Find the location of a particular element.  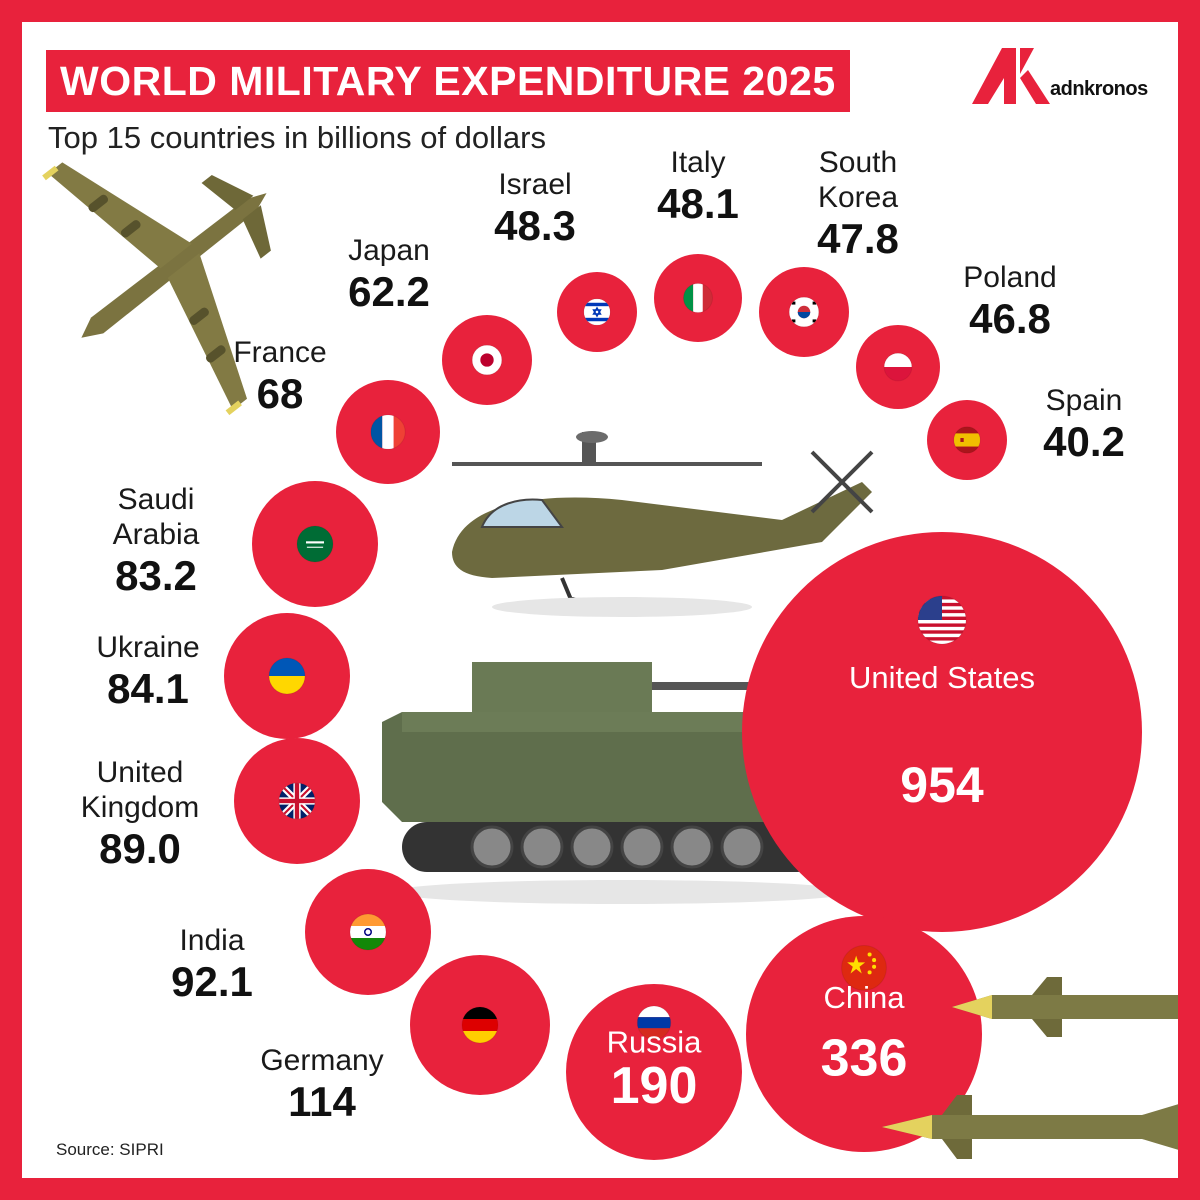

country-name-united-states: United States is located at coordinates (942, 677).